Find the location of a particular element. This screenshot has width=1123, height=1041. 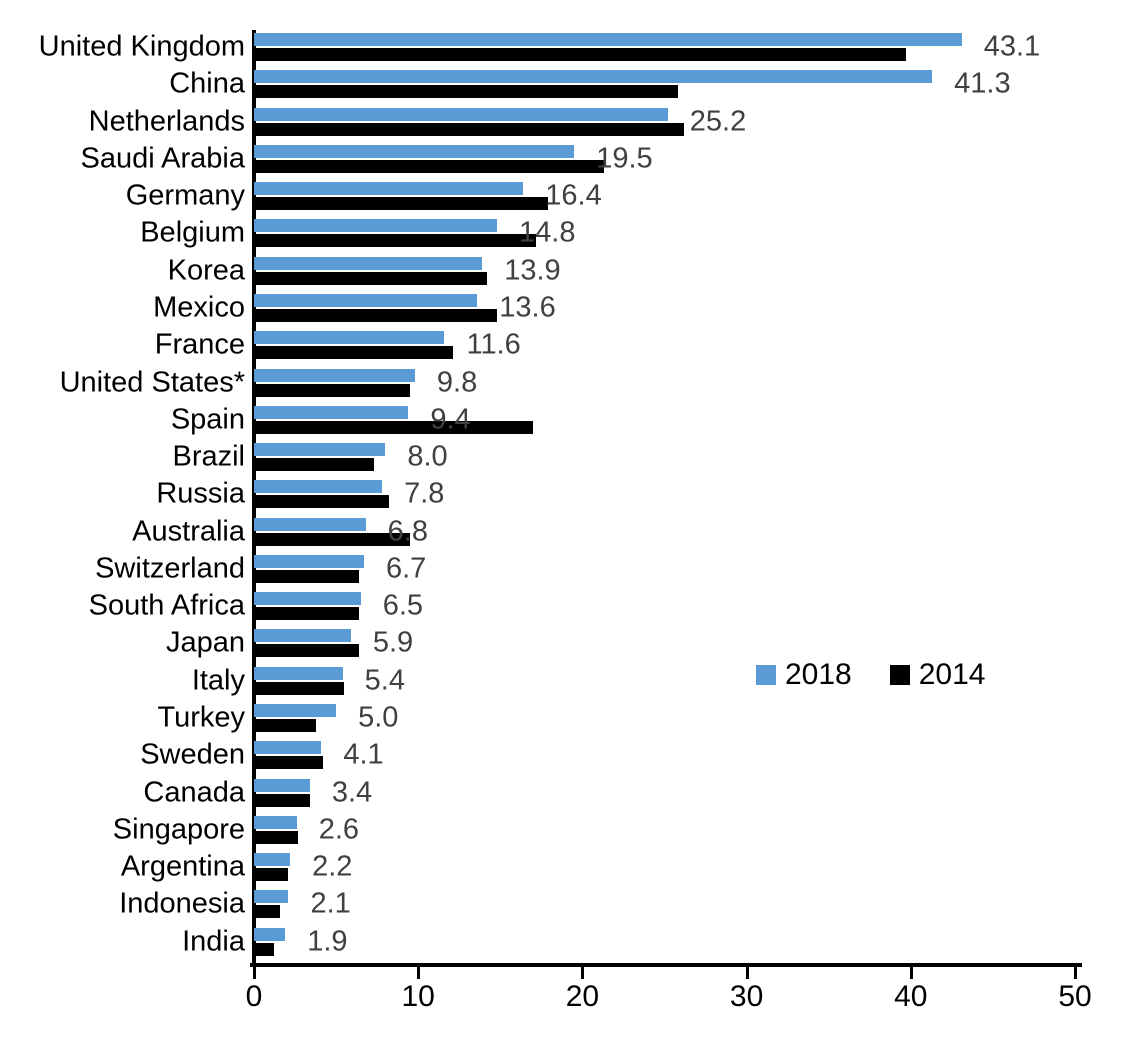

category-label: Canada is located at coordinates (194, 792).